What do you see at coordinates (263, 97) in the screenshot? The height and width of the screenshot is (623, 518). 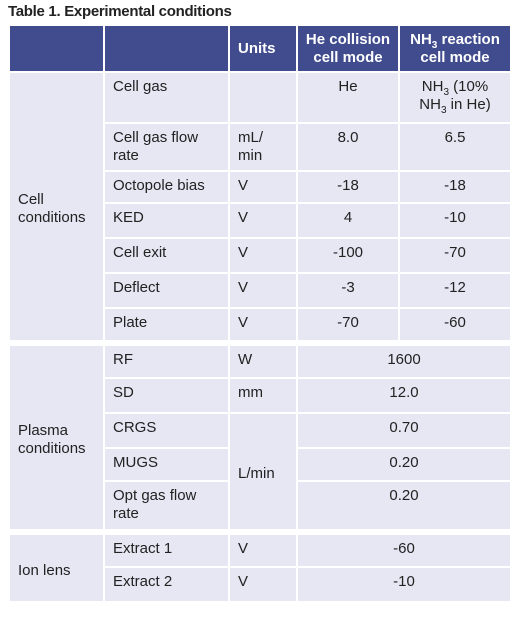 I see `units-cell` at bounding box center [263, 97].